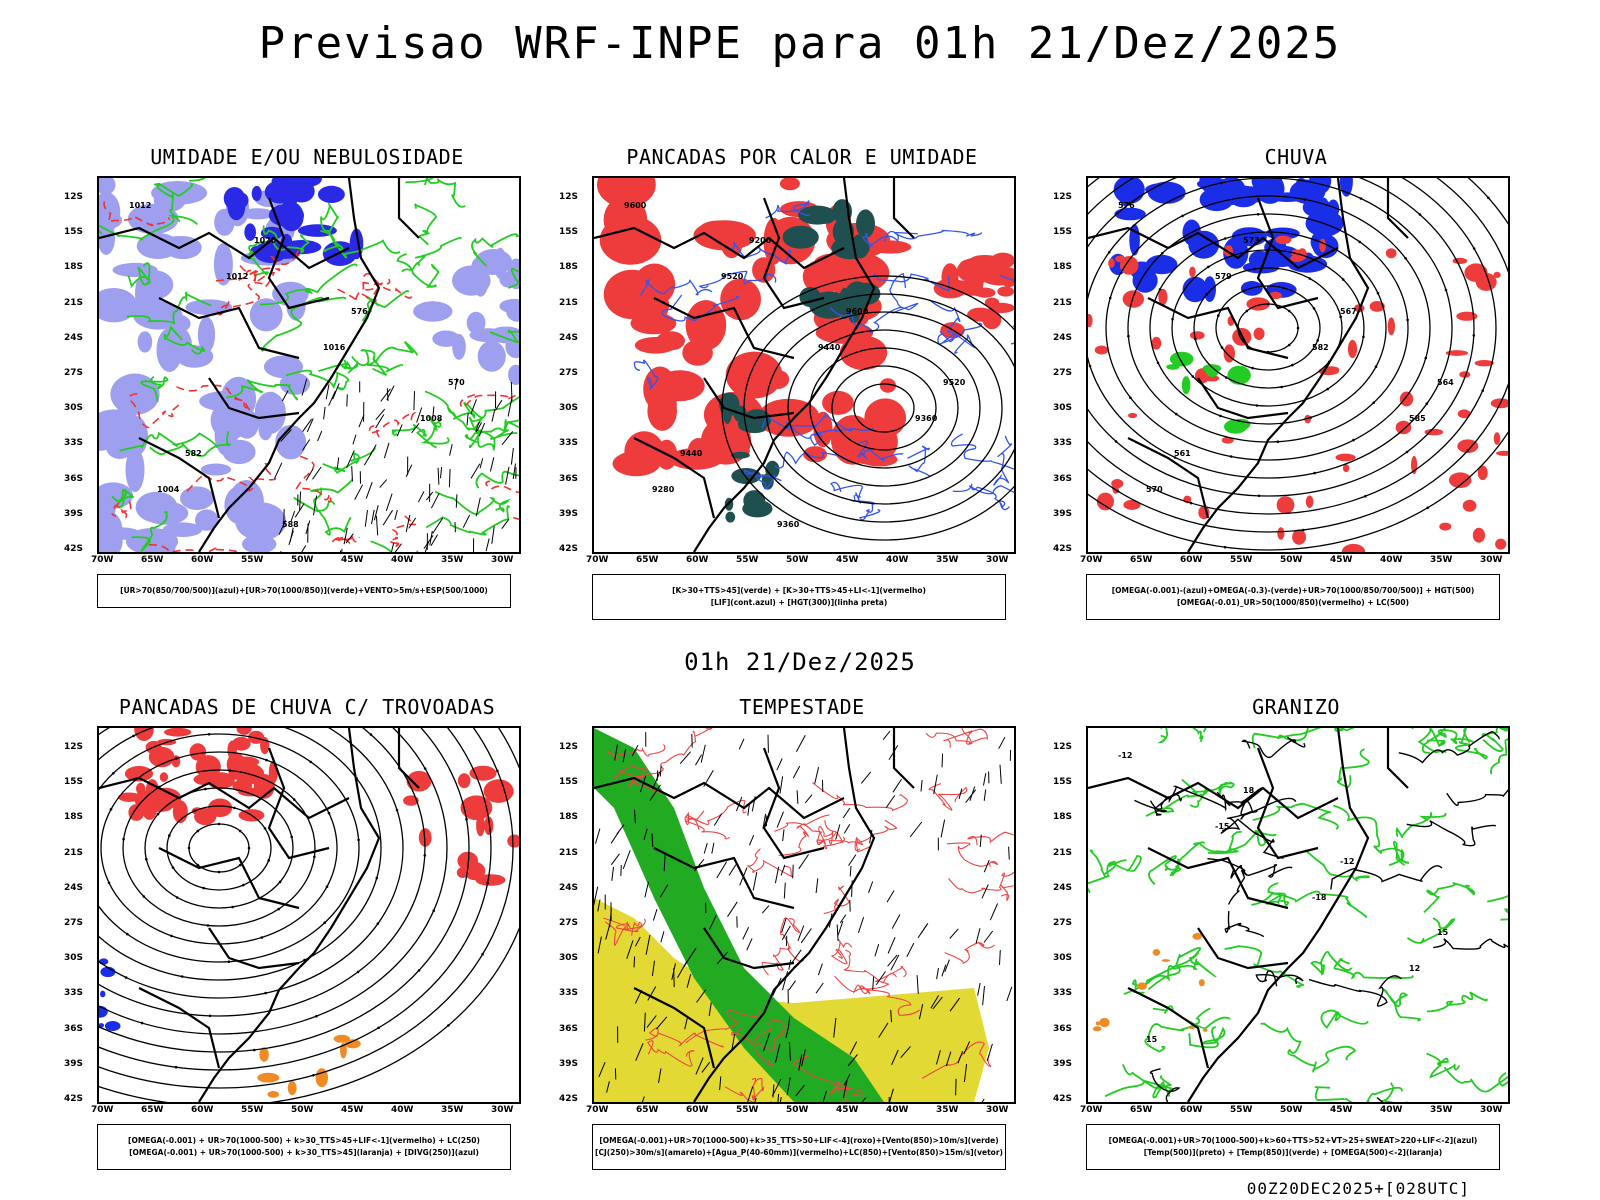 This screenshot has width=1600, height=1200. Describe the element at coordinates (754, 348) in the screenshot. I see `state-borders` at that location.